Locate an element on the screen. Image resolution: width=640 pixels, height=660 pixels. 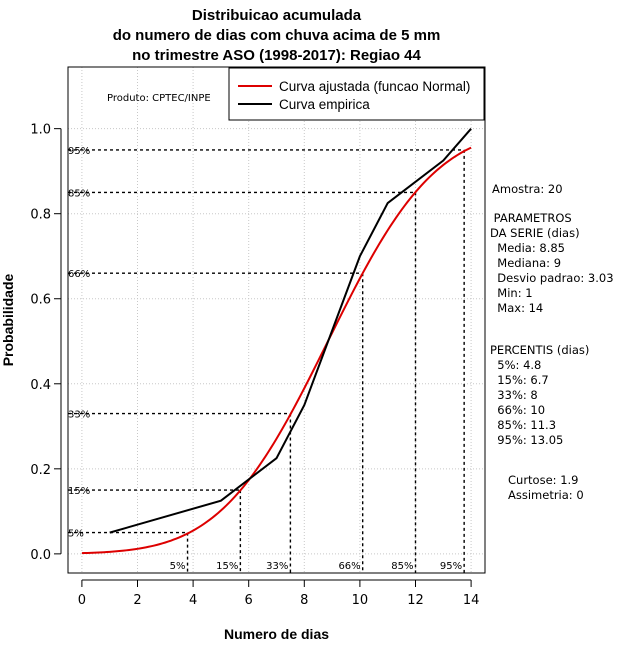
percentile-x-label: 85% is located at coordinates (402, 566).